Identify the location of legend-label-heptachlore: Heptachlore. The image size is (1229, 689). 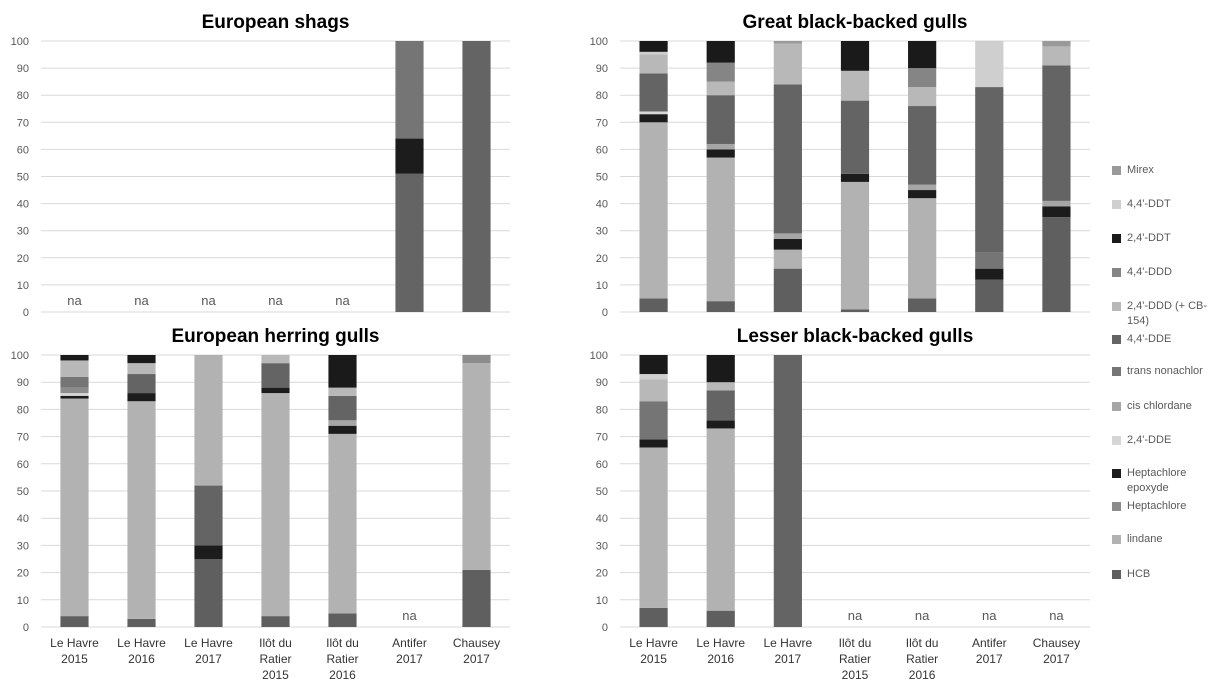
(1157, 506).